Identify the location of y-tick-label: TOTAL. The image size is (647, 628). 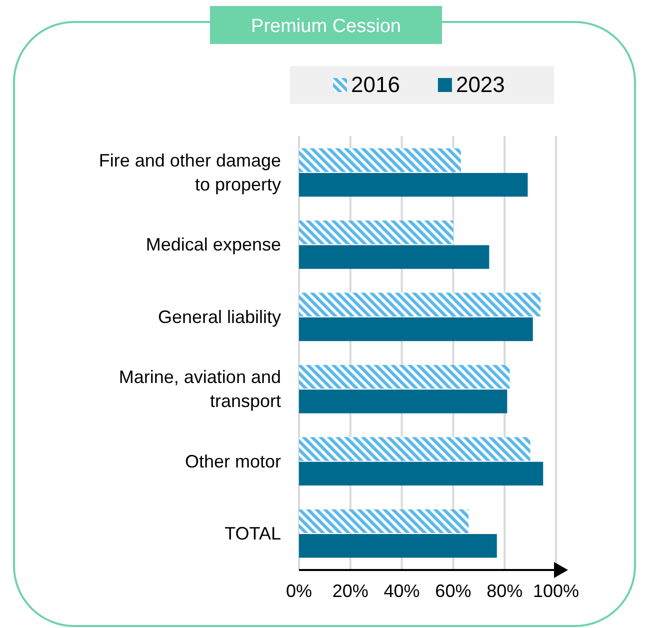
(252, 534).